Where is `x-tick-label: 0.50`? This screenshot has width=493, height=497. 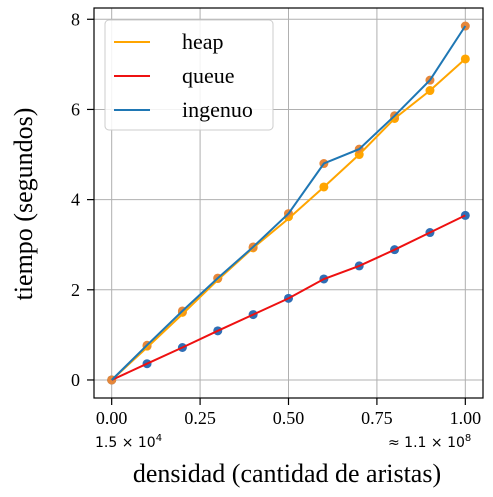 x-tick-label: 0.50 is located at coordinates (289, 418).